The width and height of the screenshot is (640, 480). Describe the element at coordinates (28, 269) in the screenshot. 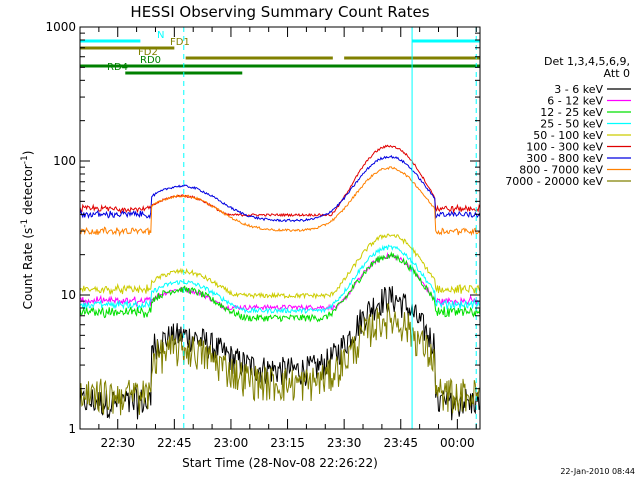

I see `y-axis-label-main: Count Rate (s` at that location.